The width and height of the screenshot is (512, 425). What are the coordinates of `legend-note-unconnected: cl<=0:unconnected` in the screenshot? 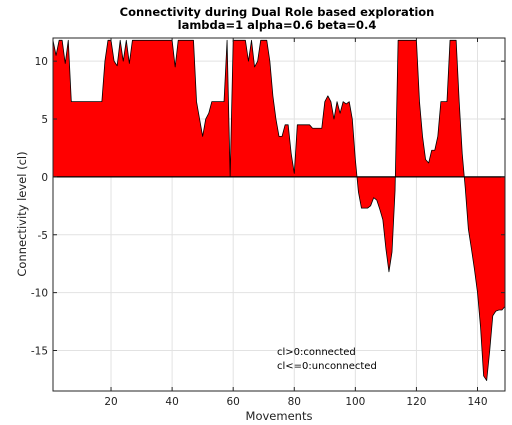 It's located at (327, 366).